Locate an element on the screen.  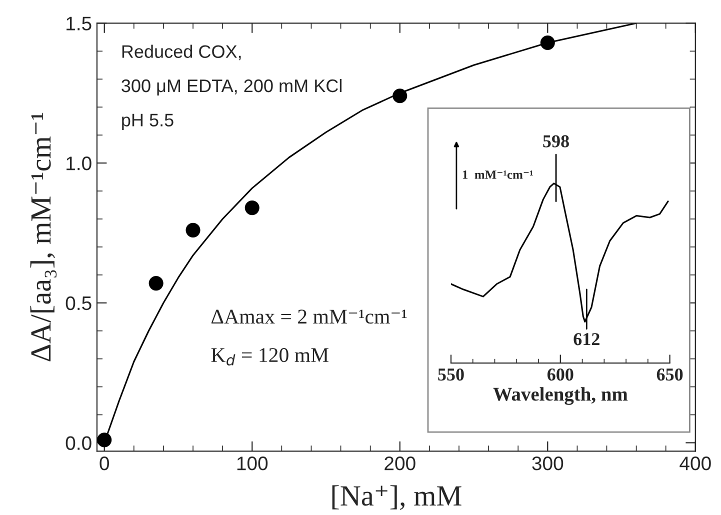
annotation: K$_{d}$ = 120 mM is located at coordinates (269, 357).